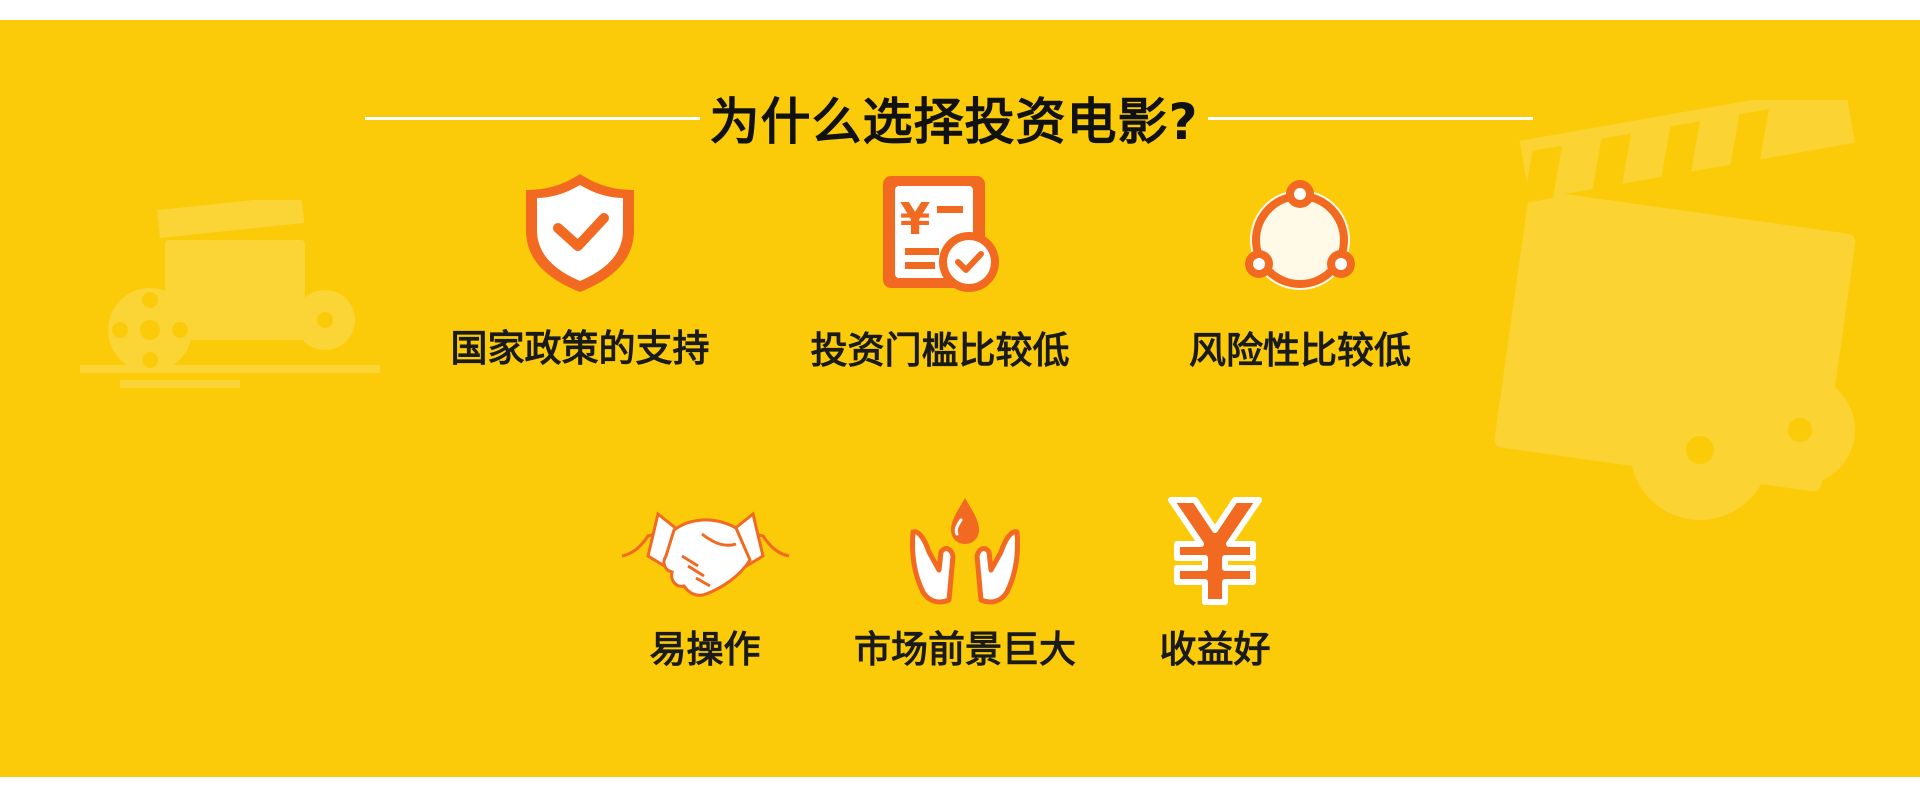  What do you see at coordinates (1370, 118) in the screenshot?
I see `title-divider-right` at bounding box center [1370, 118].